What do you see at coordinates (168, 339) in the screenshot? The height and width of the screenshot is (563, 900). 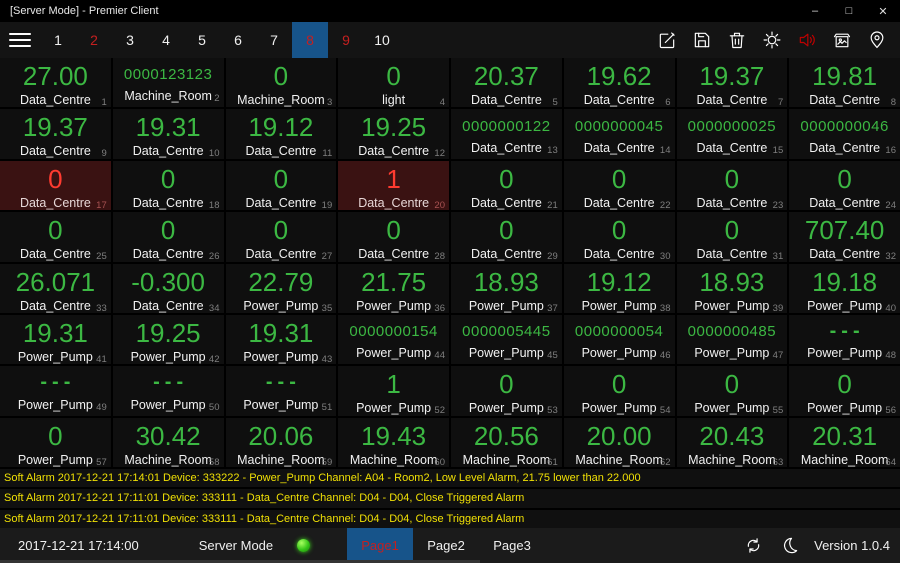 I see `grid-cell-42: 19.25 Power_Pump 42` at bounding box center [168, 339].